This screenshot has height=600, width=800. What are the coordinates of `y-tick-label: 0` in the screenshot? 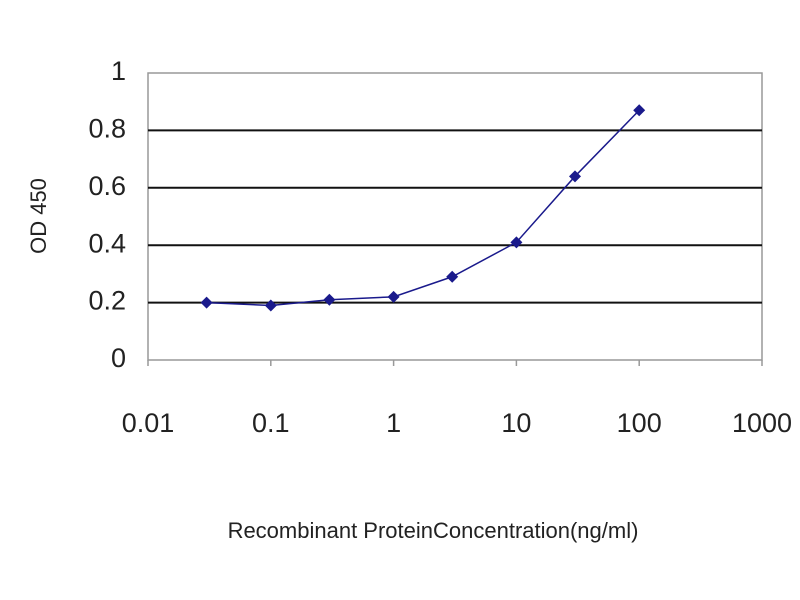 It's located at (118, 358).